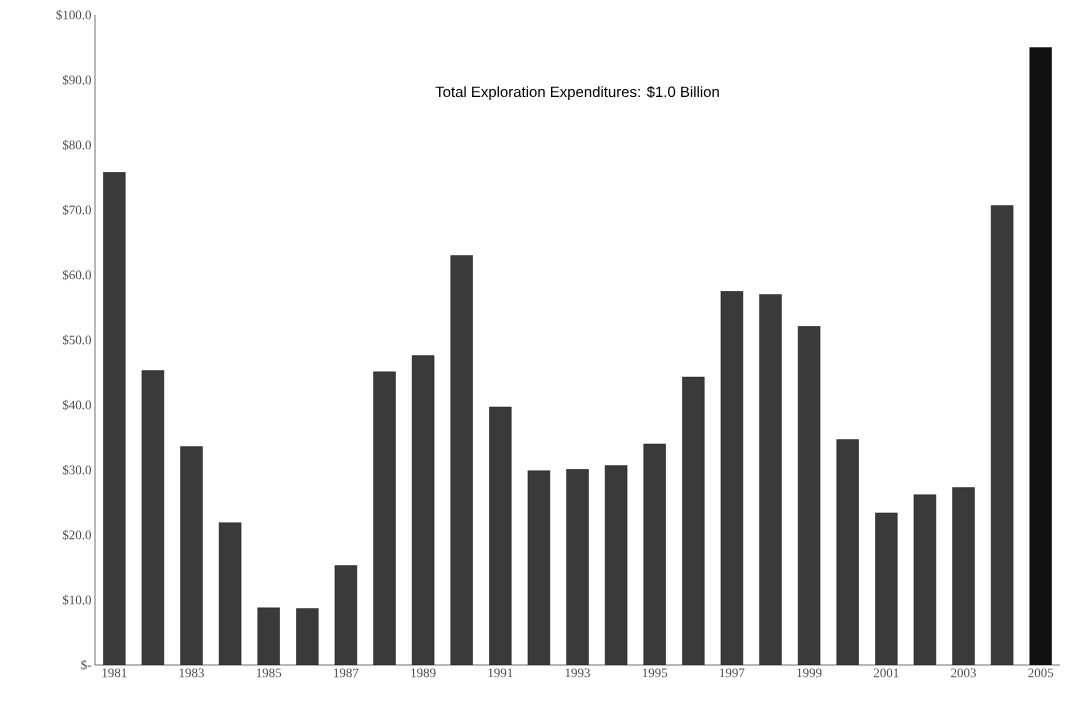 The height and width of the screenshot is (703, 1065). I want to click on y-tick-label: $40.0, so click(76, 405).